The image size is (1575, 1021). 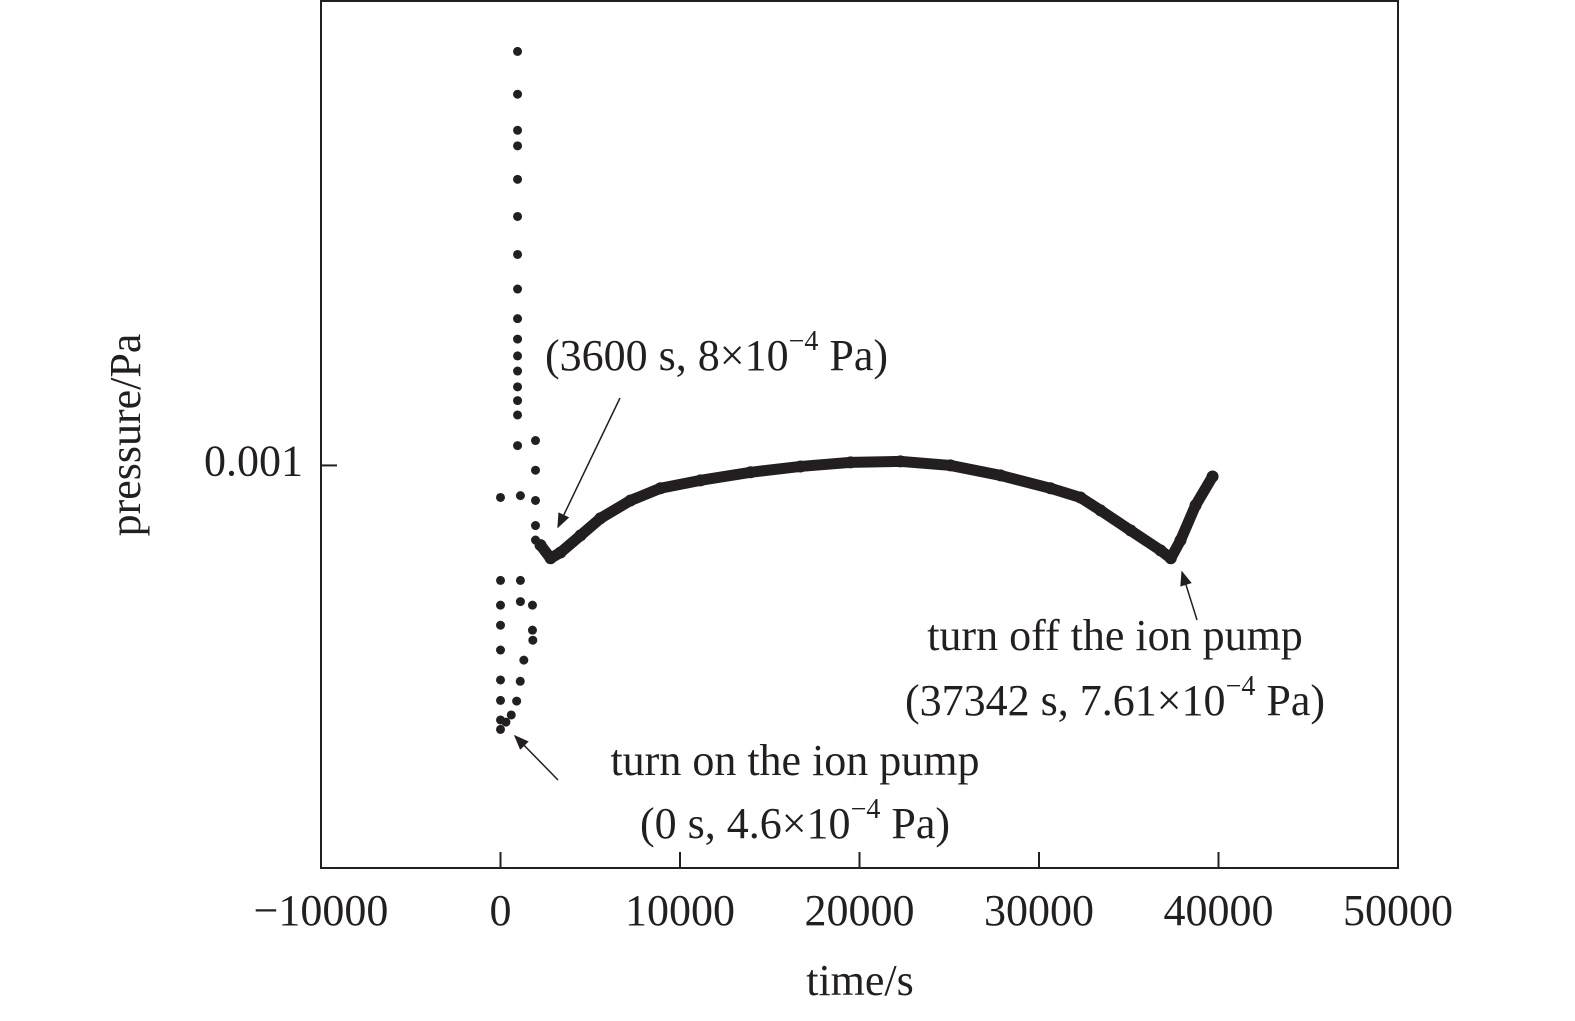 I want to click on annotation: turn off the ion pump, so click(x=1115, y=635).